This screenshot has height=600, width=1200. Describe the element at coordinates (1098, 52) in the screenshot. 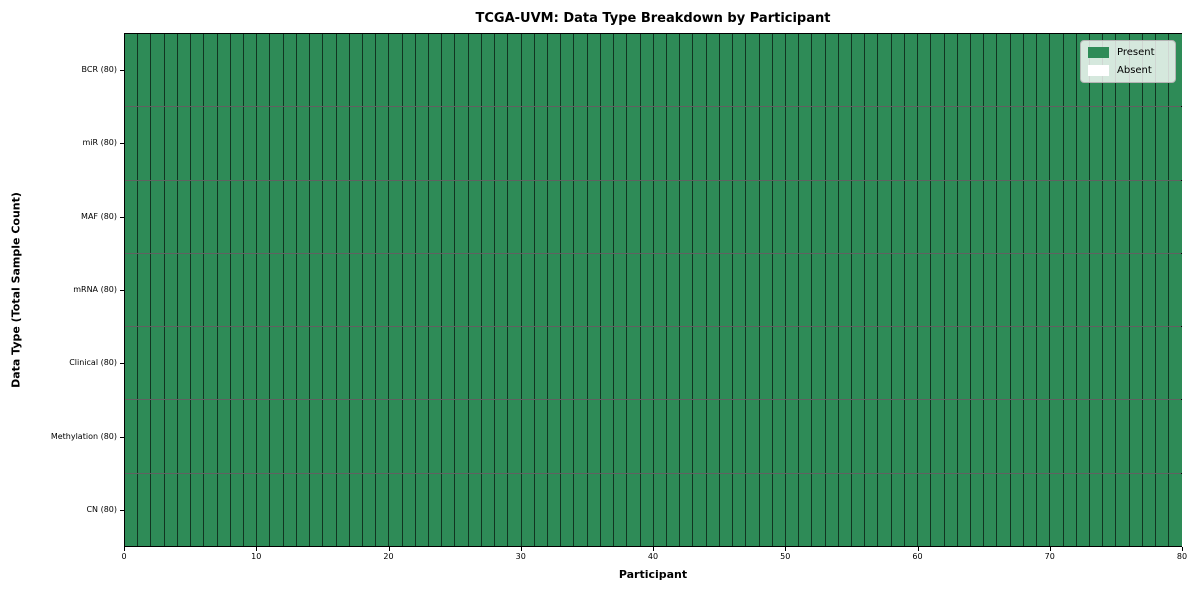

I see `legend-swatch` at that location.